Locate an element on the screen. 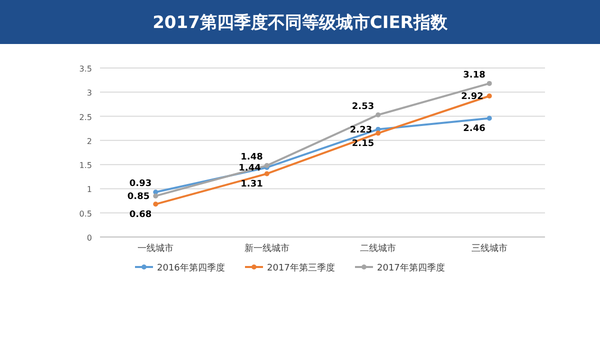 Image resolution: width=600 pixels, height=337 pixels. data-label: 0.68 is located at coordinates (140, 215).